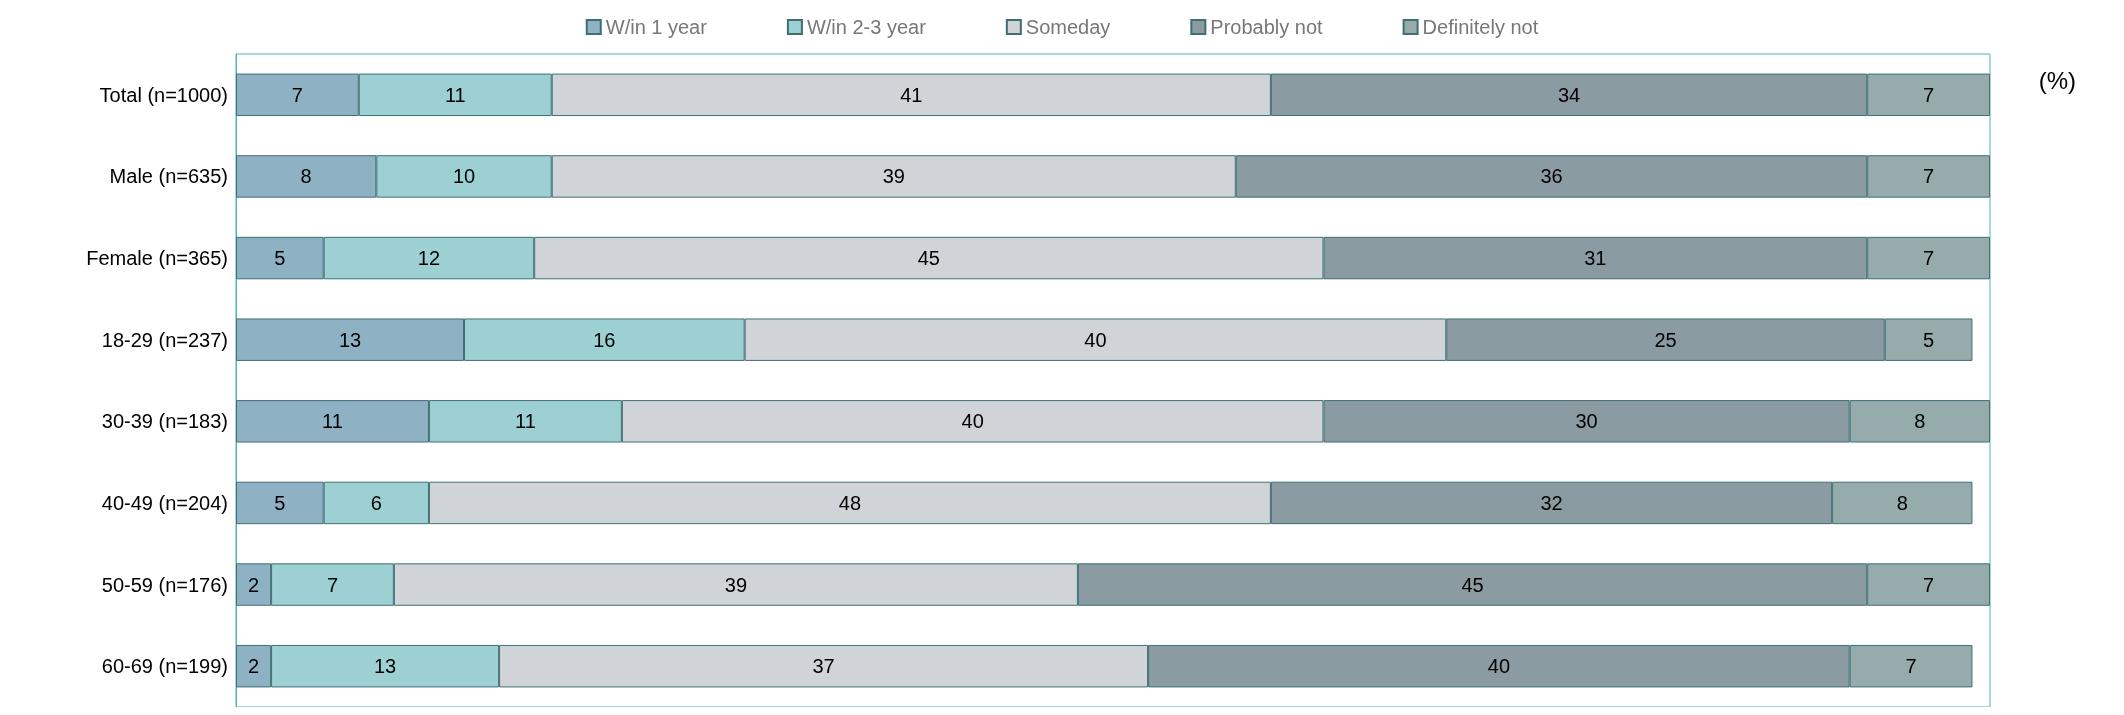 The image size is (2124, 715). What do you see at coordinates (164, 666) in the screenshot?
I see `y-tick-label: 60-69 (n=199)` at bounding box center [164, 666].